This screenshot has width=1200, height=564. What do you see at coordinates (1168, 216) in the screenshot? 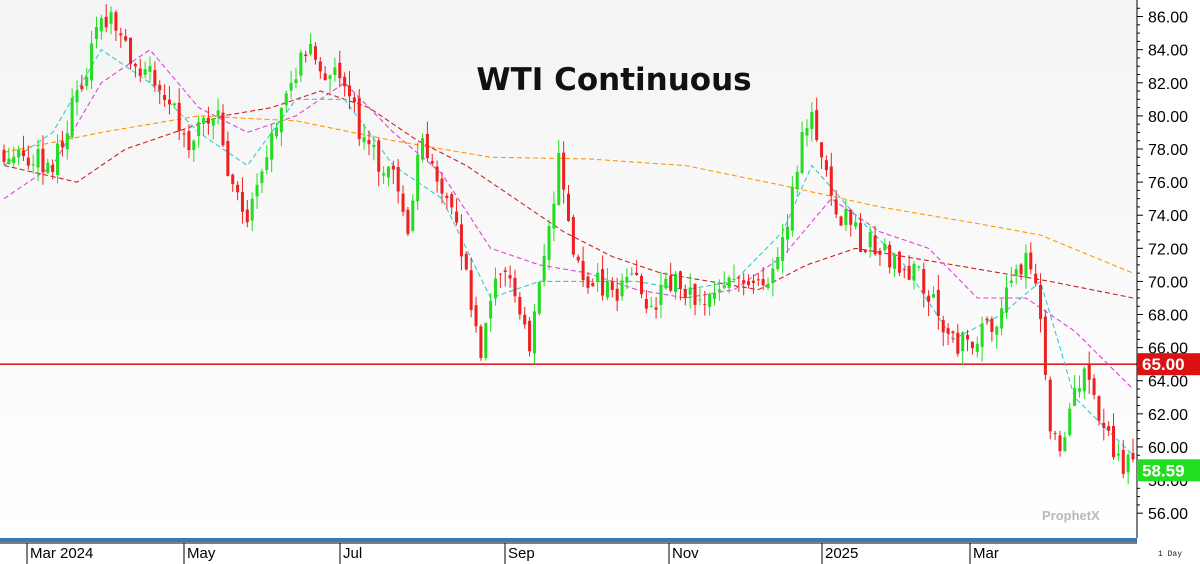
I see `y-tick-label: 74.00` at bounding box center [1168, 216].